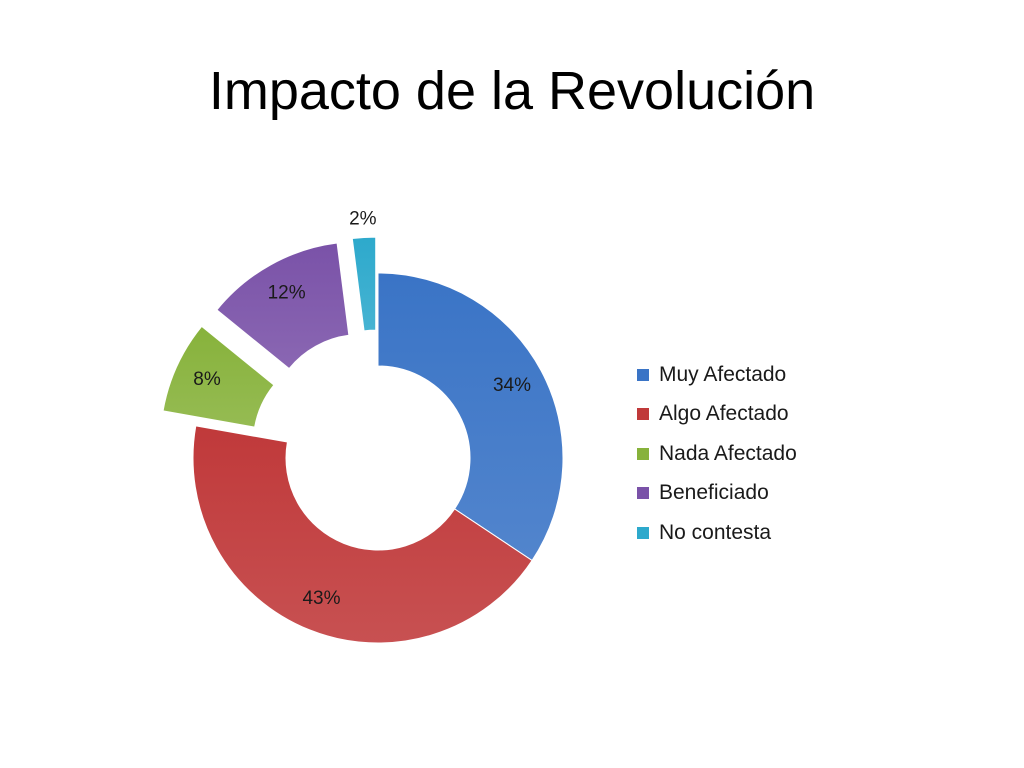 The image size is (1024, 768). What do you see at coordinates (643, 414) in the screenshot?
I see `legend-swatch-algo-afectado` at bounding box center [643, 414].